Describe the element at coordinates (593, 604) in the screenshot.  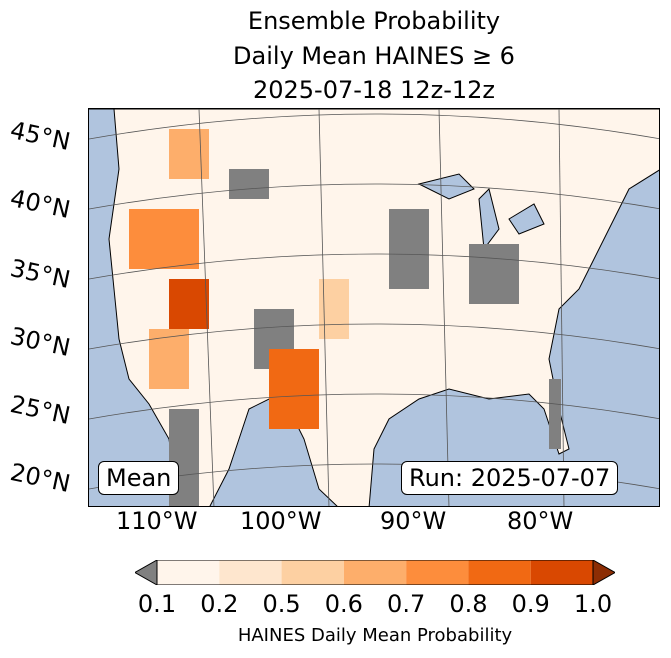
I see `colorbar-tick: 1.0` at that location.